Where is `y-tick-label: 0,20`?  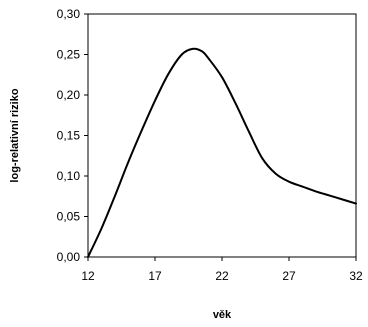 y-tick-label: 0,20 is located at coordinates (69, 95).